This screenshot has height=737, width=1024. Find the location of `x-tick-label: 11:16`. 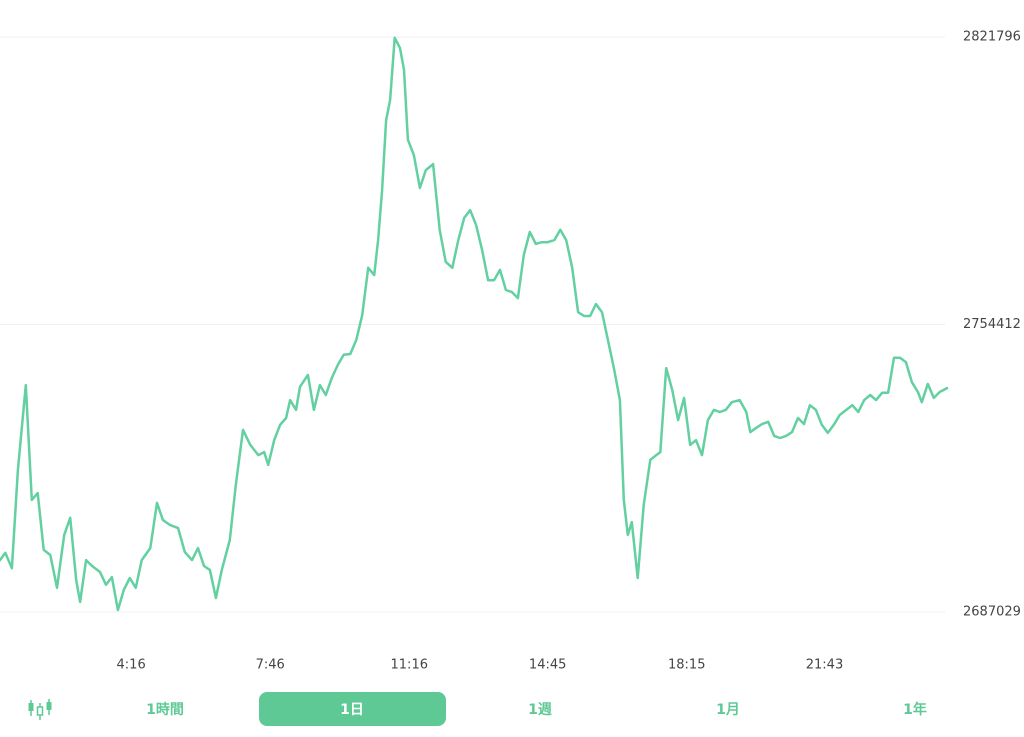

x-tick-label: 11:16 is located at coordinates (409, 665).